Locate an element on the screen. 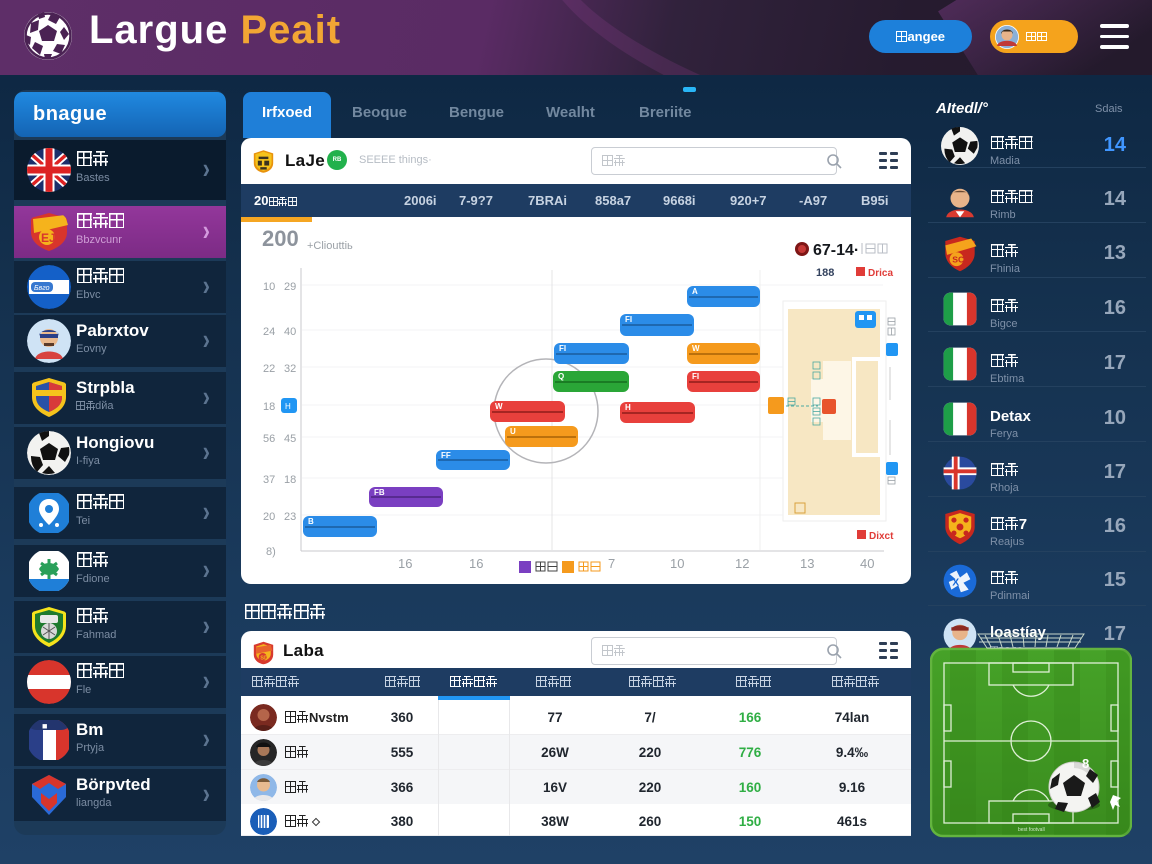 This screenshot has width=1152, height=864. svg-text: FF is located at coordinates (446, 455).